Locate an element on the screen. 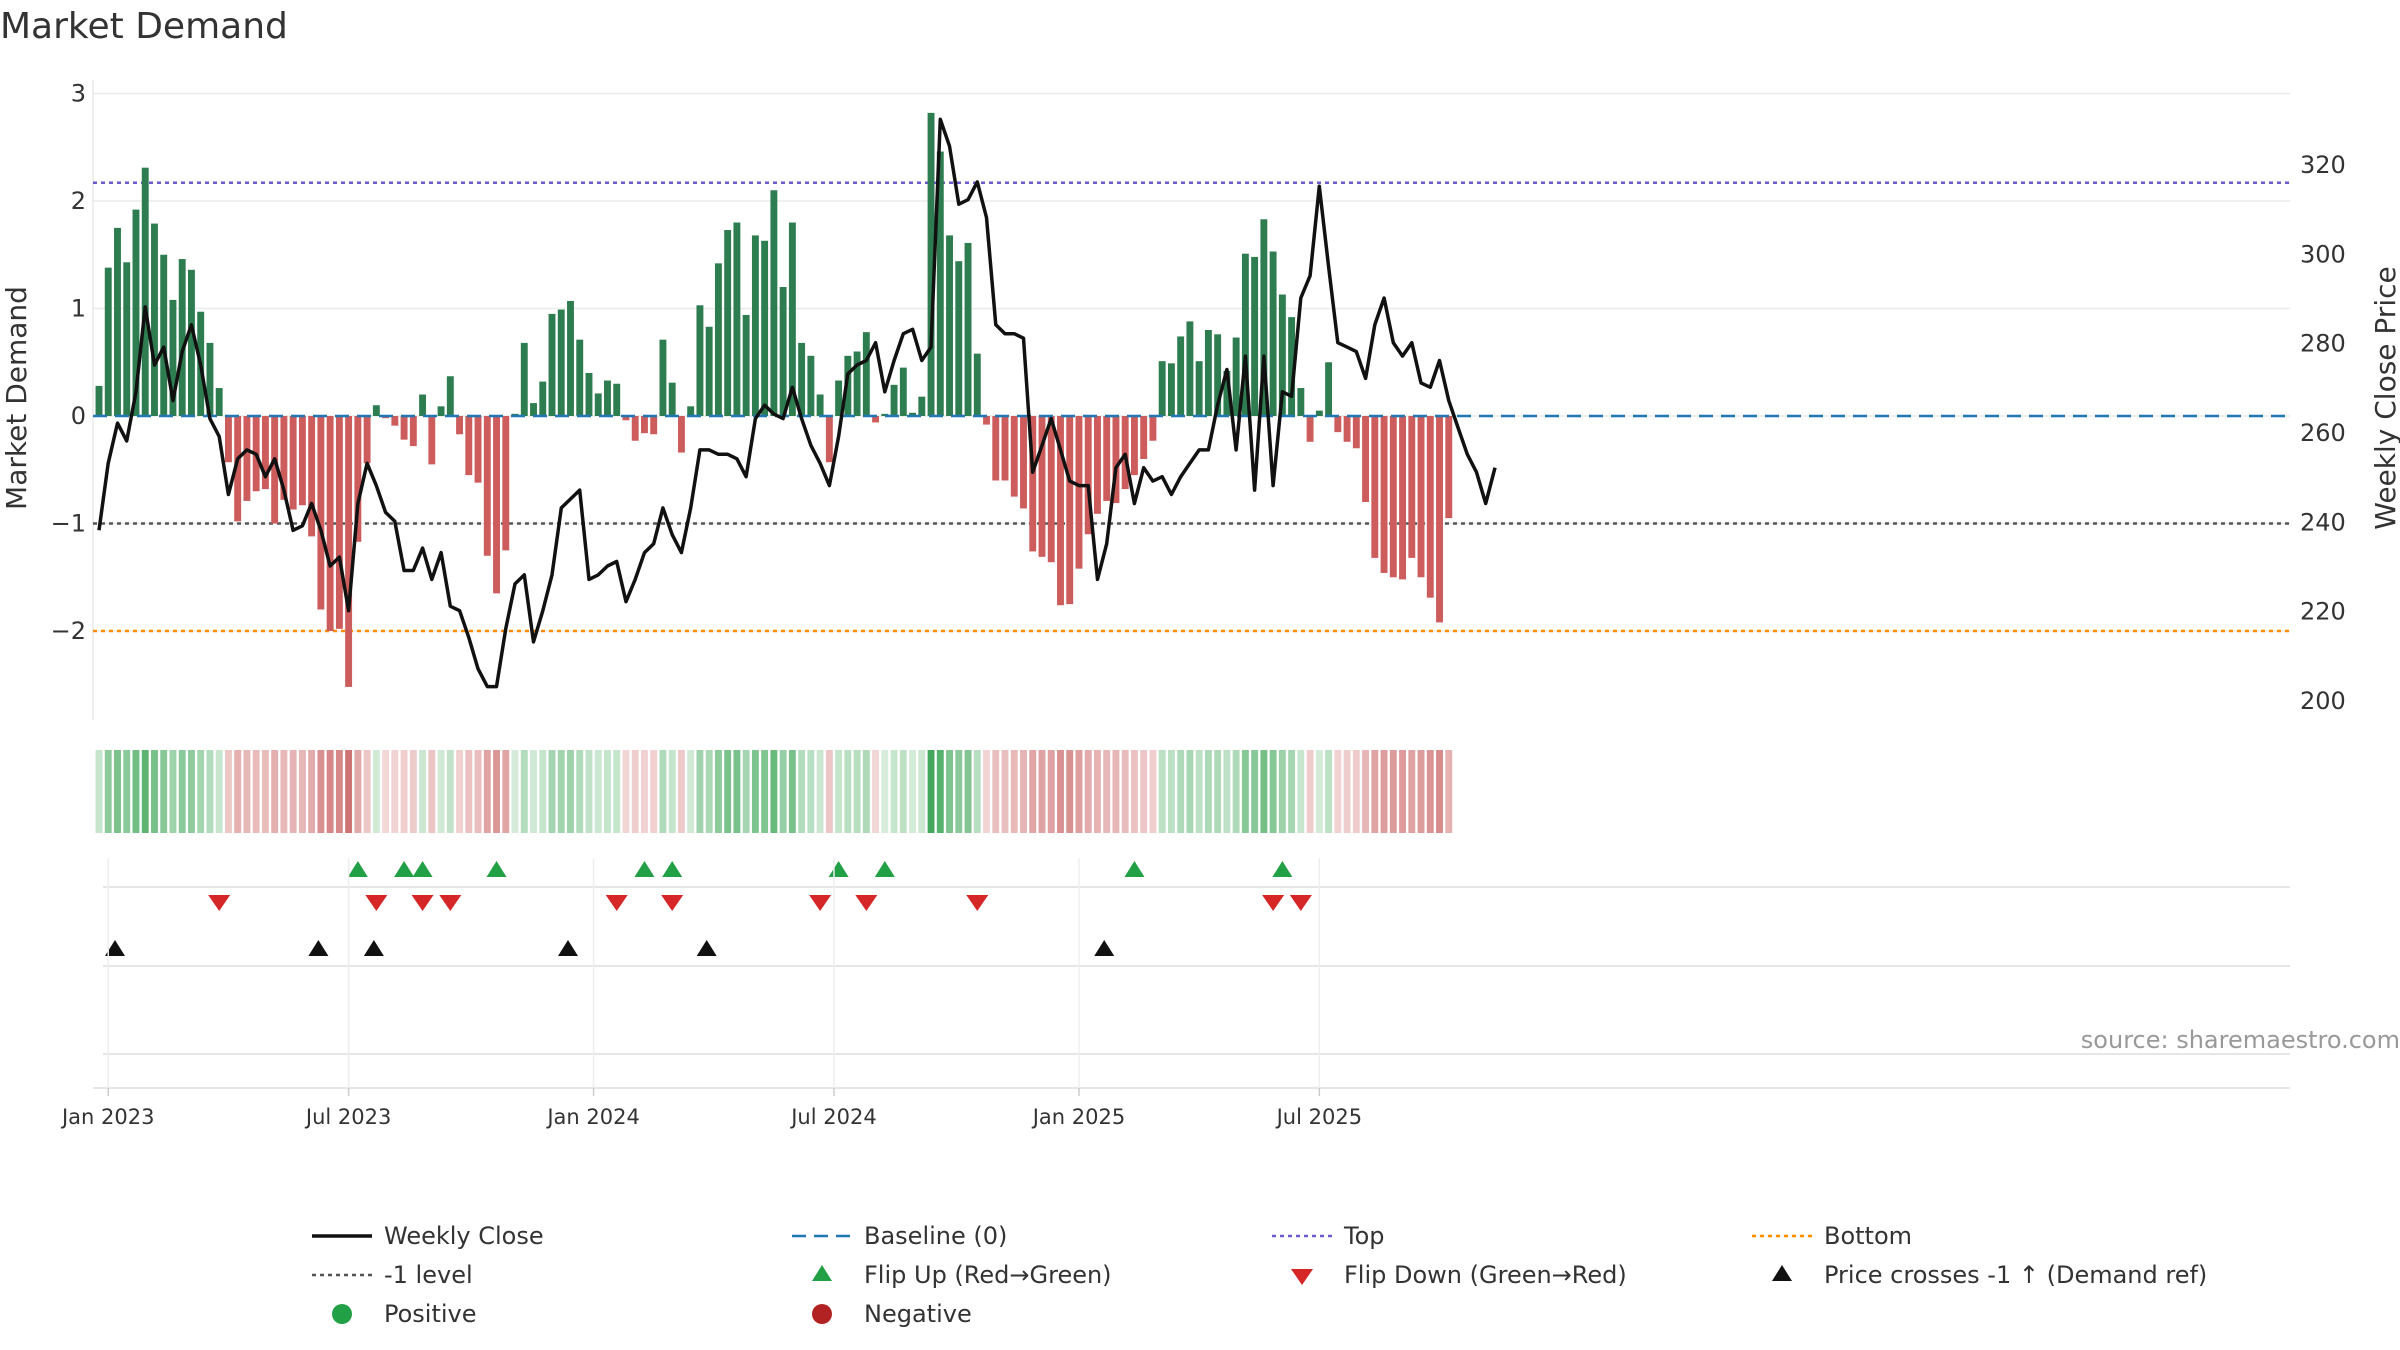 The image size is (2400, 1350). legend-label: Positive is located at coordinates (430, 1314).